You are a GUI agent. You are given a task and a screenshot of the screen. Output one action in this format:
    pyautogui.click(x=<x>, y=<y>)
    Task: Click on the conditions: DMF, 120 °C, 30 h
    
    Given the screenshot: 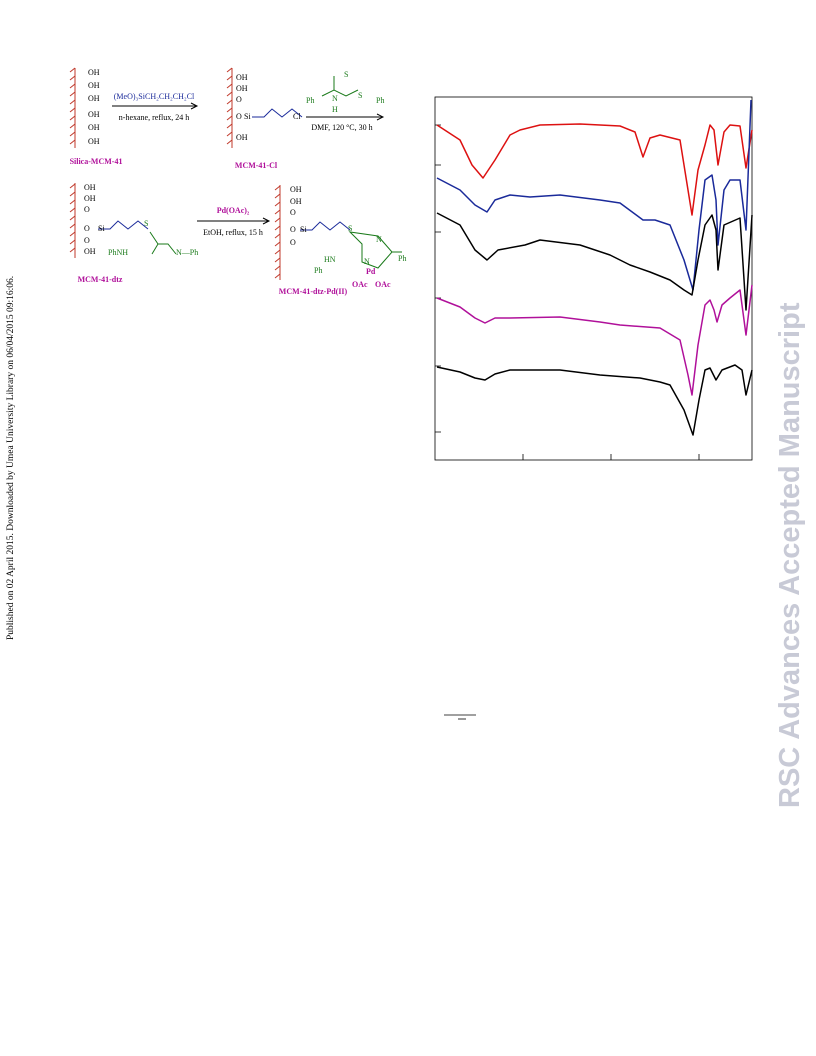 What is the action you would take?
    pyautogui.click(x=341, y=127)
    